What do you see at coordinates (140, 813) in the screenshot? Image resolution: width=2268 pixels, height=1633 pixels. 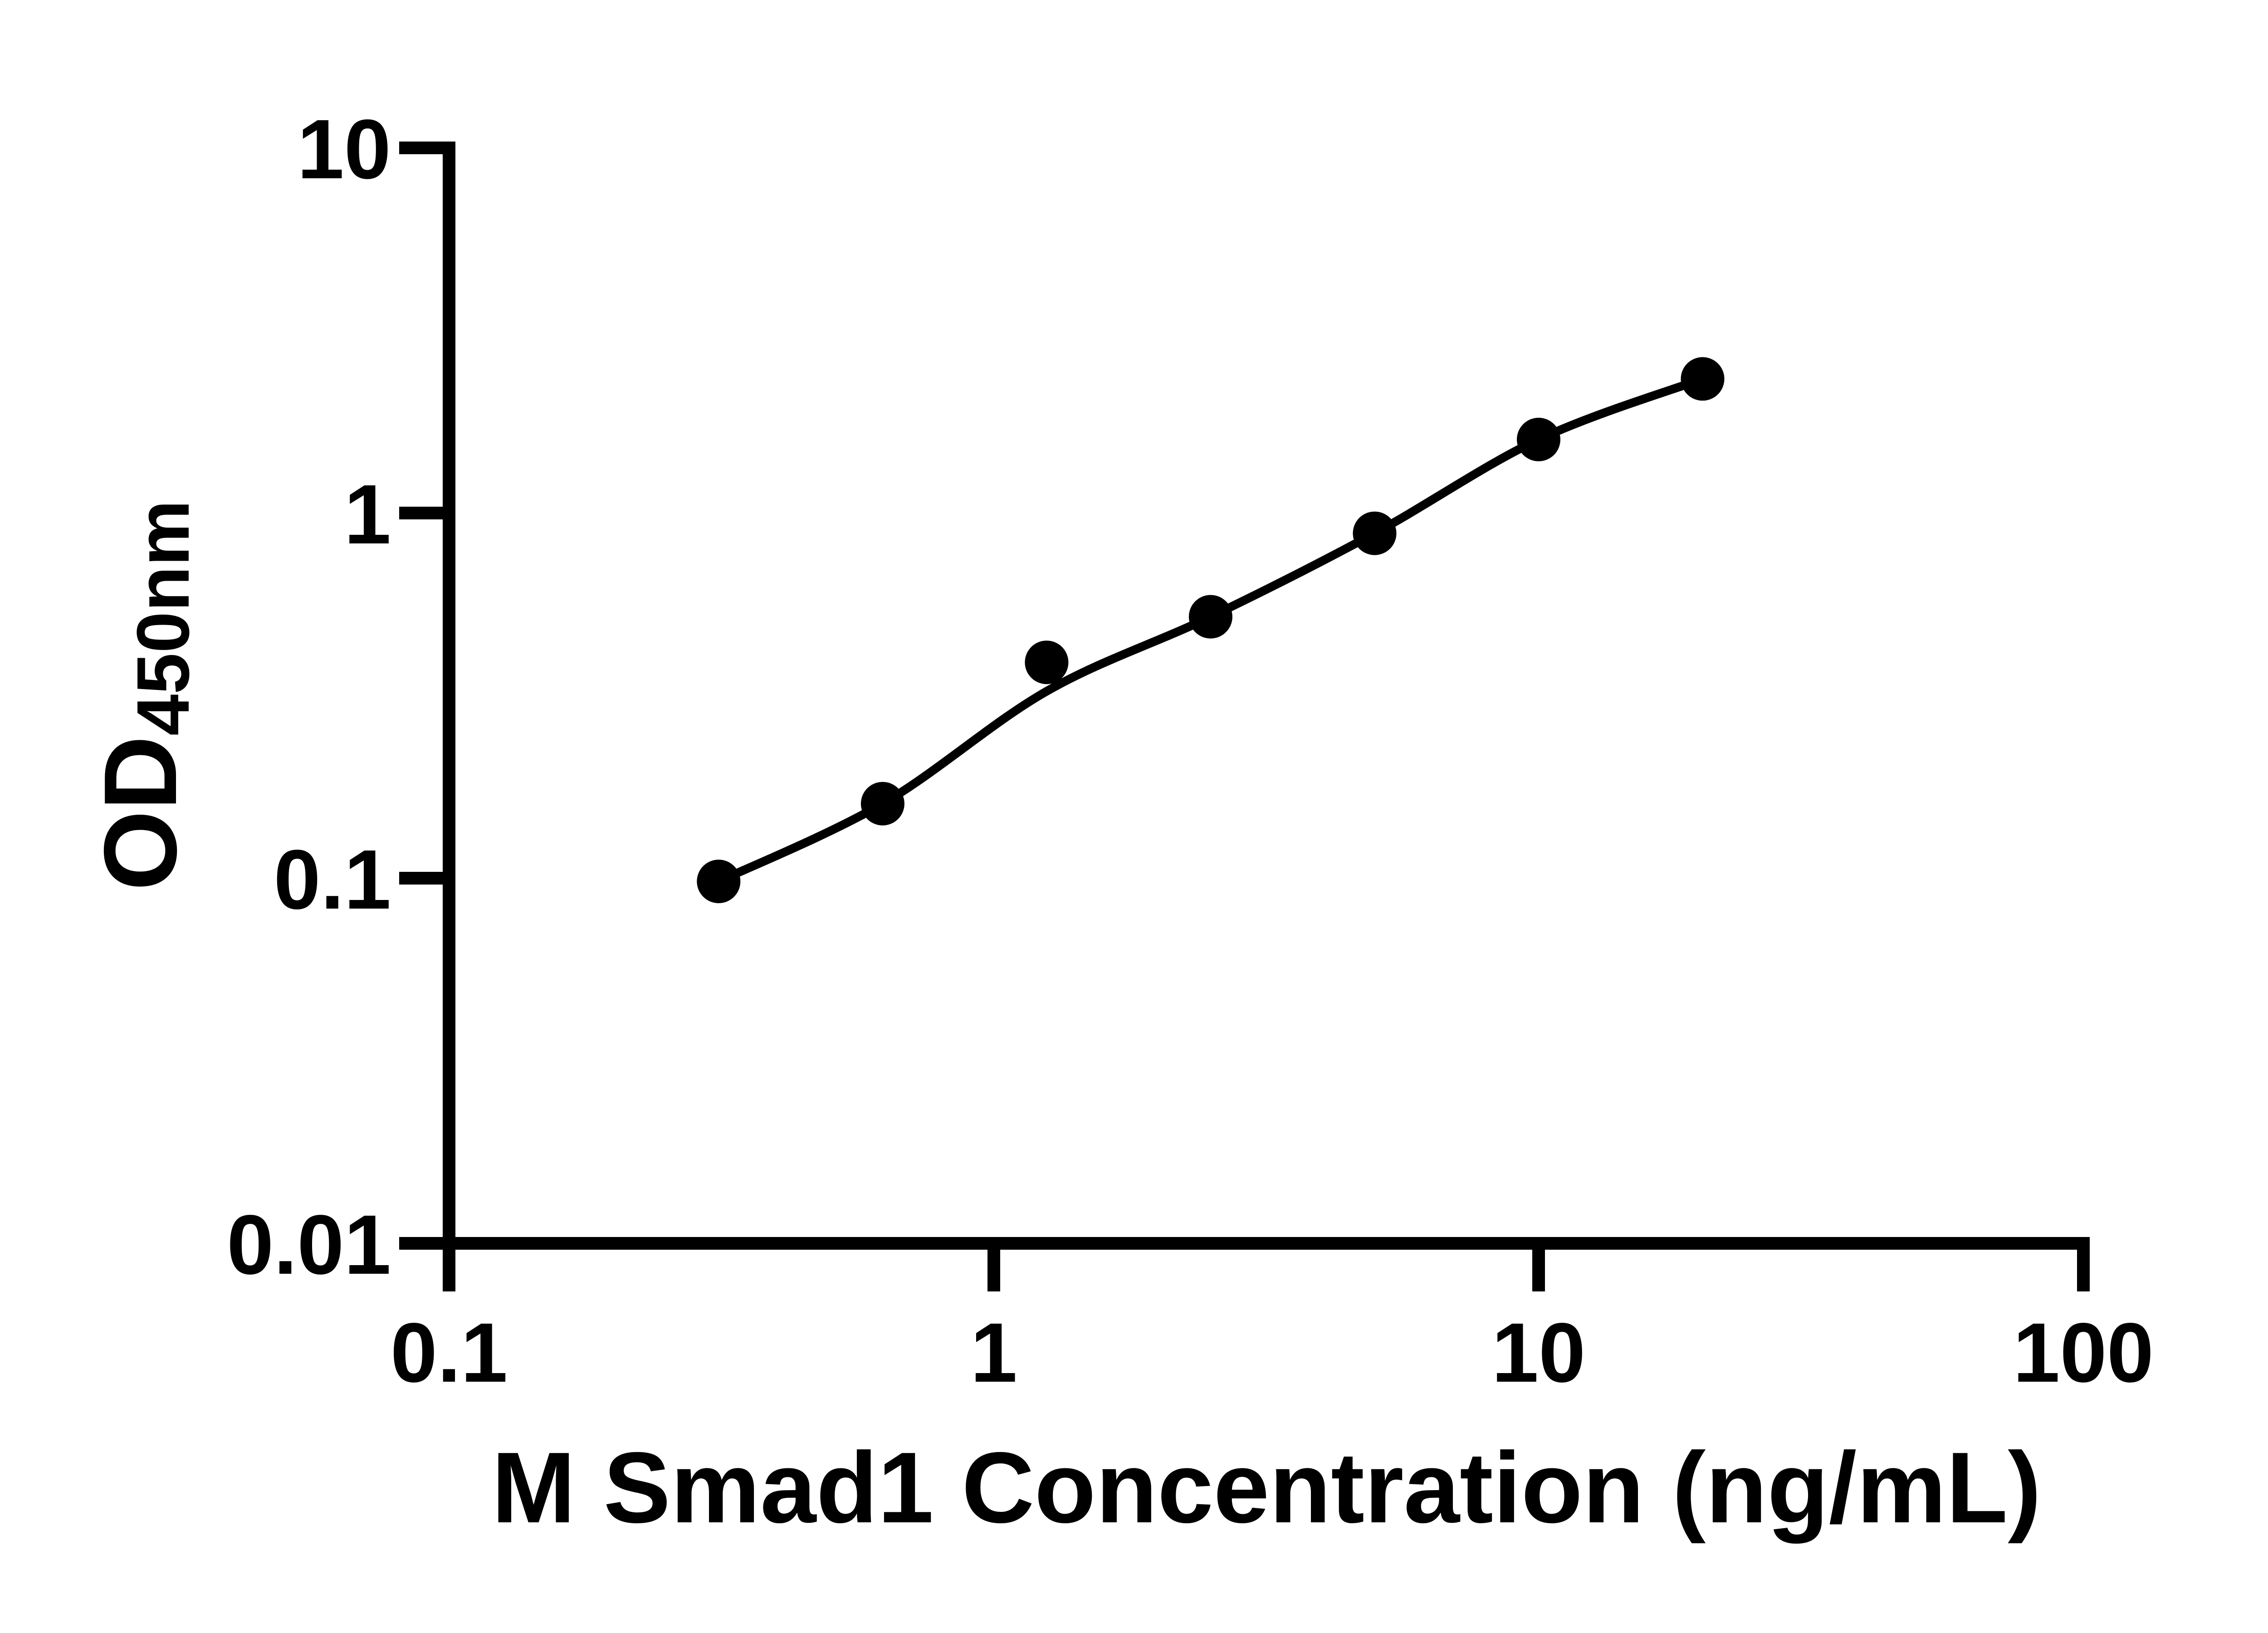 I see `y-axis-title-main: OD` at bounding box center [140, 813].